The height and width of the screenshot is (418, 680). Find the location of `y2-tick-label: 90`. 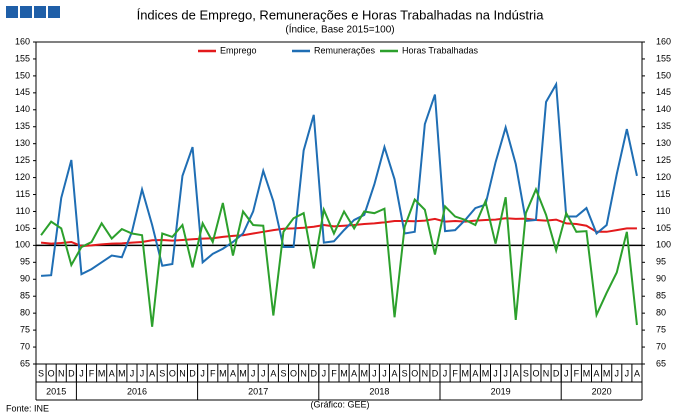

y2-tick-label: 90 is located at coordinates (661, 279).